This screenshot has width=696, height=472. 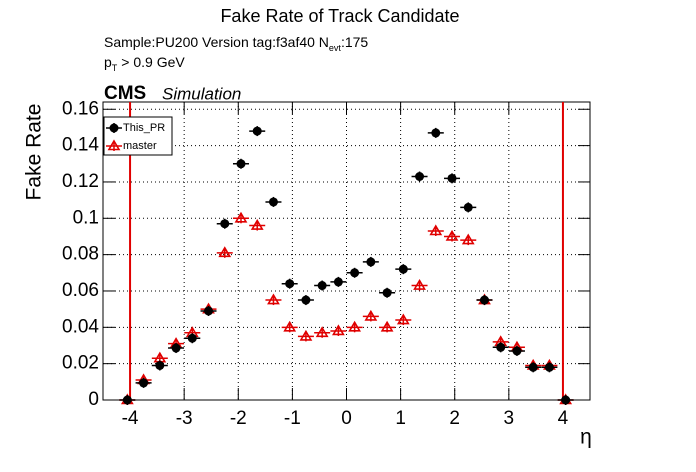 What do you see at coordinates (354, 42) in the screenshot?
I see `nevt-value: :175` at bounding box center [354, 42].